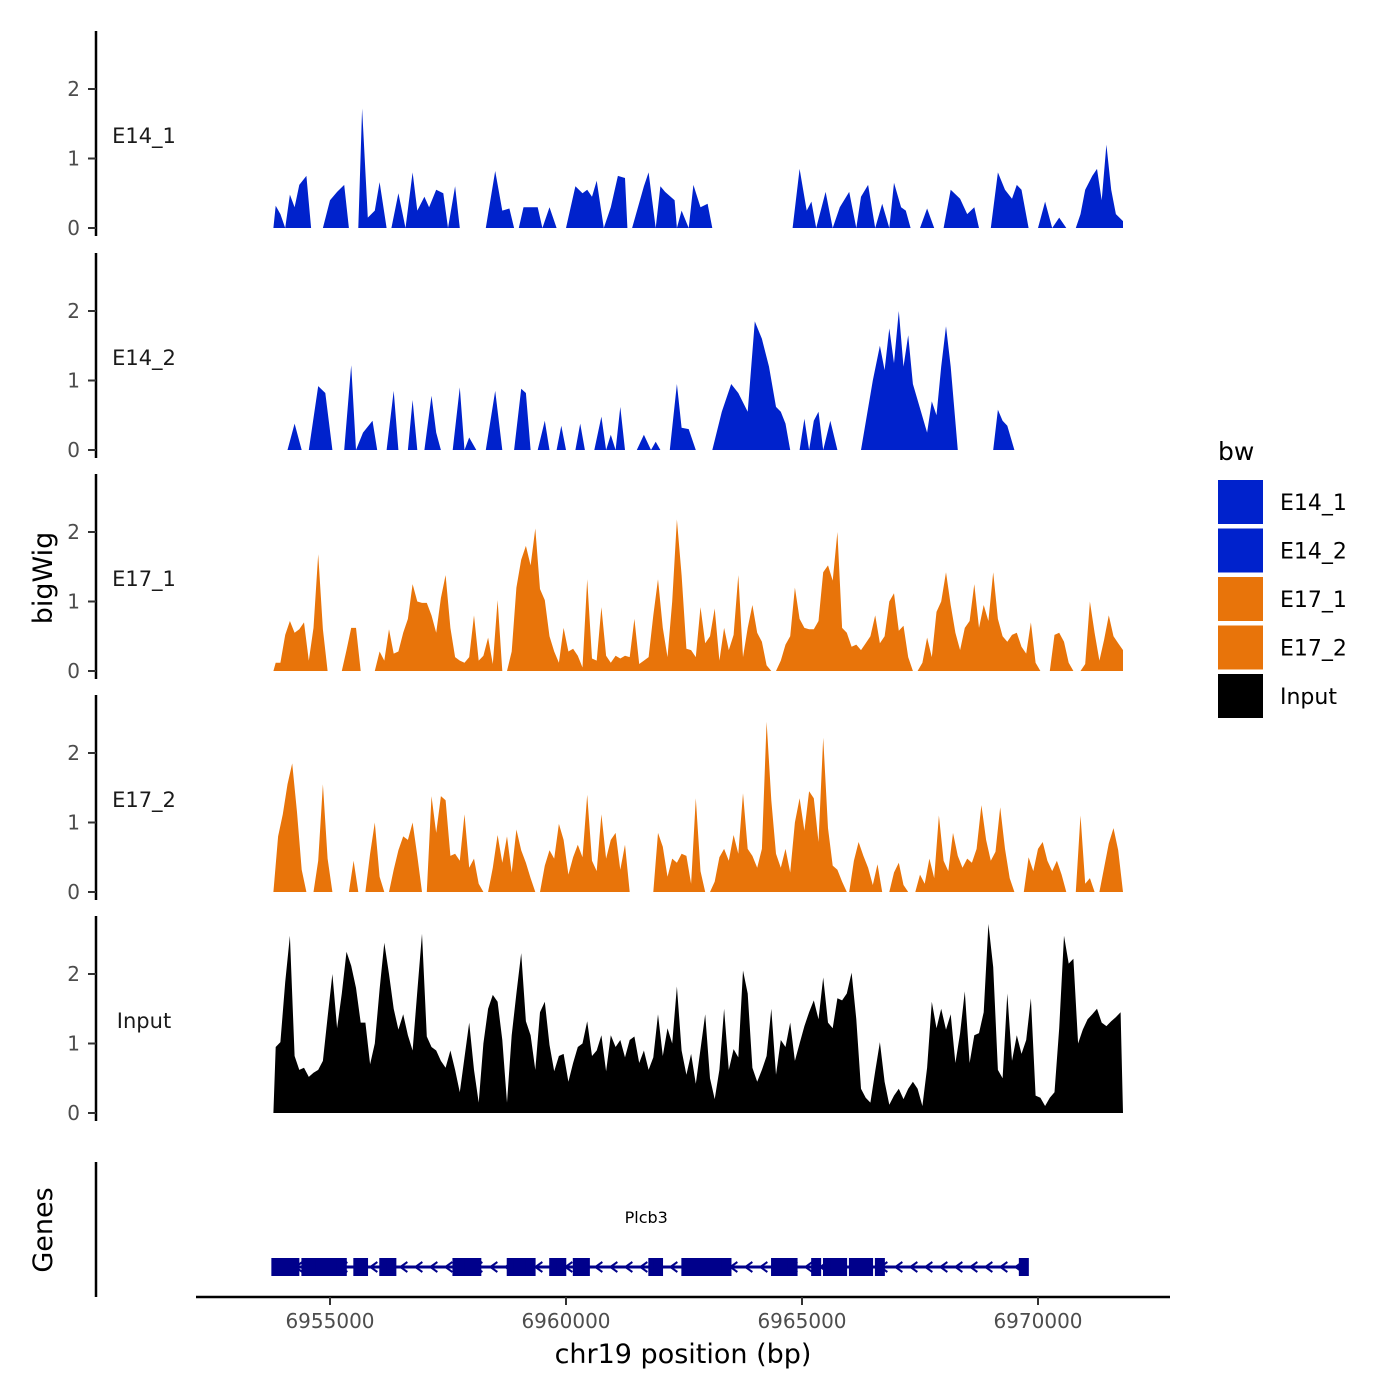  What do you see at coordinates (329, 1321) in the screenshot?
I see `x-tick-label: 6955000` at bounding box center [329, 1321].